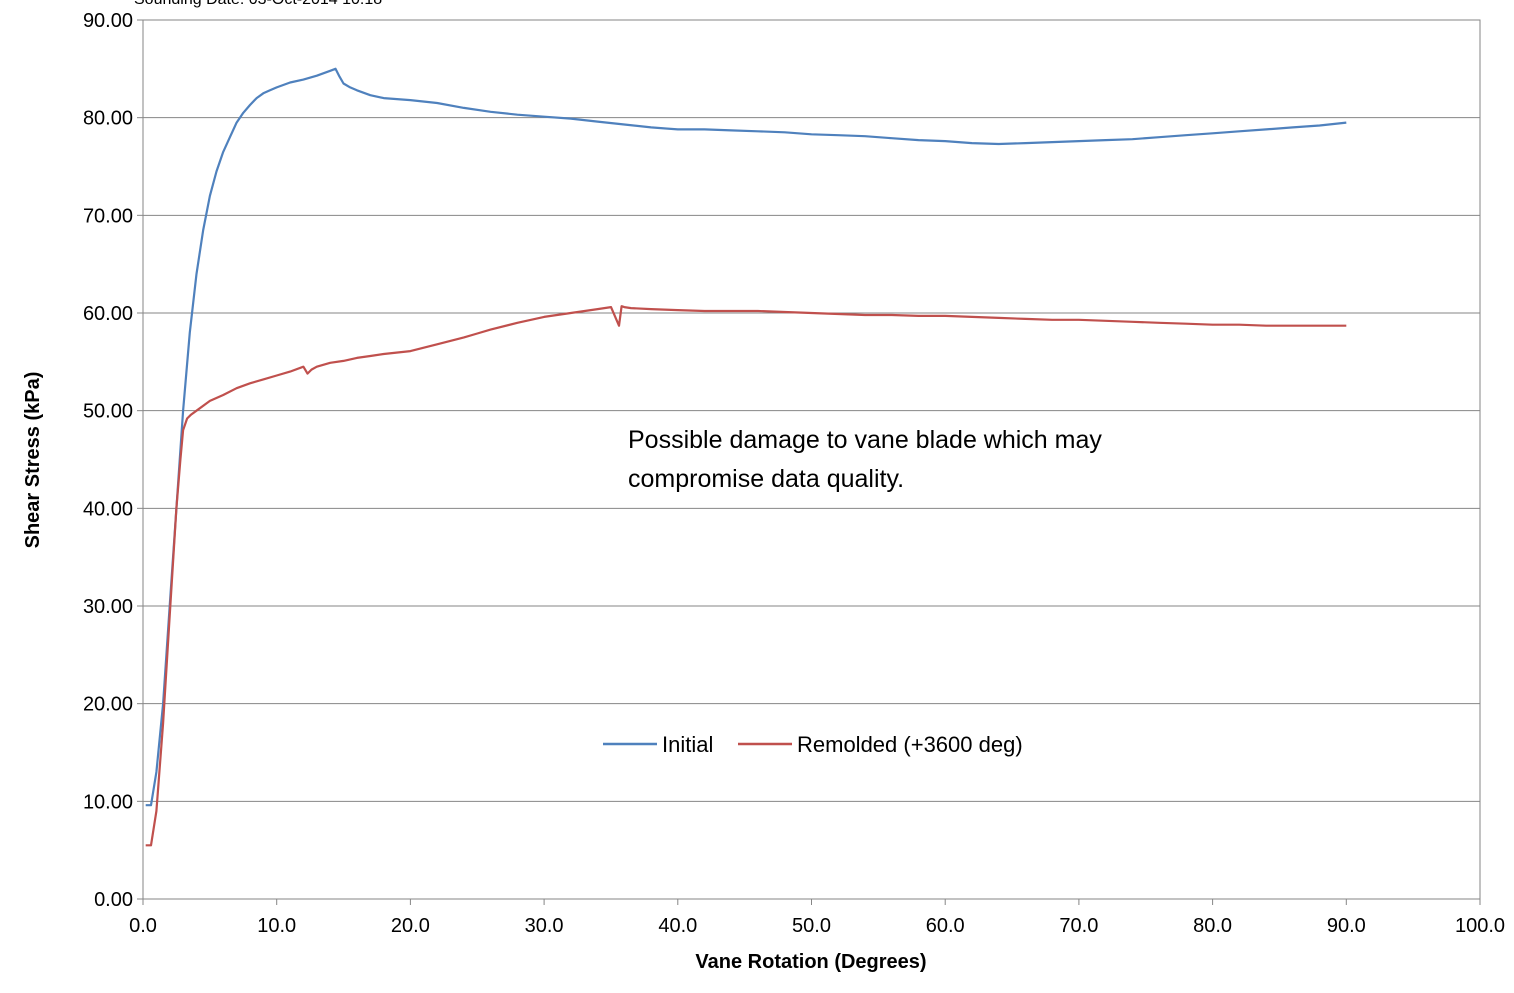  I want to click on legend: Initial Remolded (+3600 deg), so click(813, 744).